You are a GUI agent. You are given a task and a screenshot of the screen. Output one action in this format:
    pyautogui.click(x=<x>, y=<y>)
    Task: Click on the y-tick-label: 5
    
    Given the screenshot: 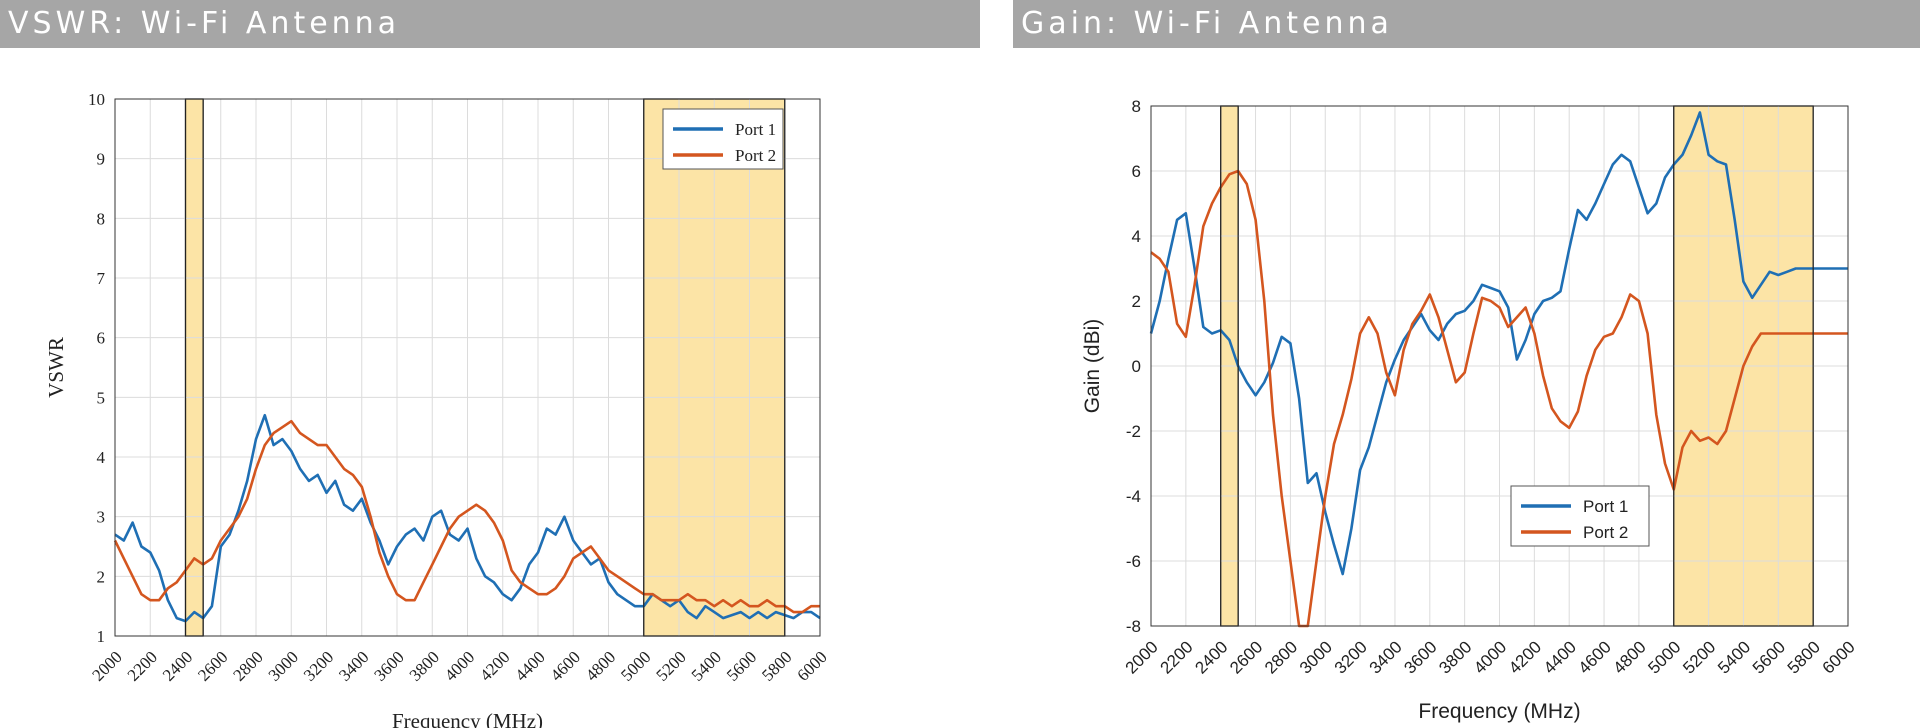 What is the action you would take?
    pyautogui.click(x=101, y=397)
    